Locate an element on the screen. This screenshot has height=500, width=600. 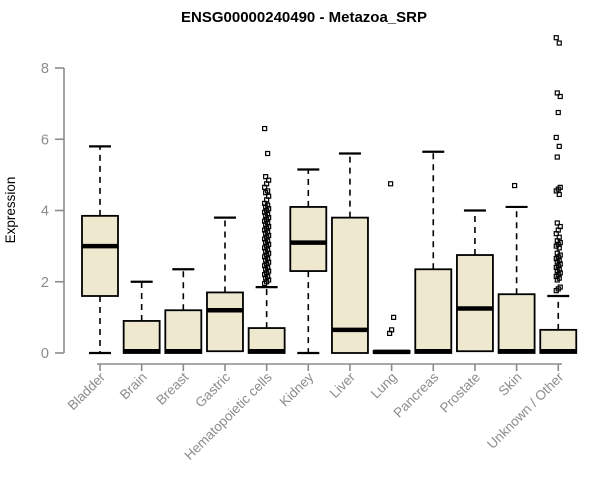
x-tick-label-brain: Brain is located at coordinates (133, 386).